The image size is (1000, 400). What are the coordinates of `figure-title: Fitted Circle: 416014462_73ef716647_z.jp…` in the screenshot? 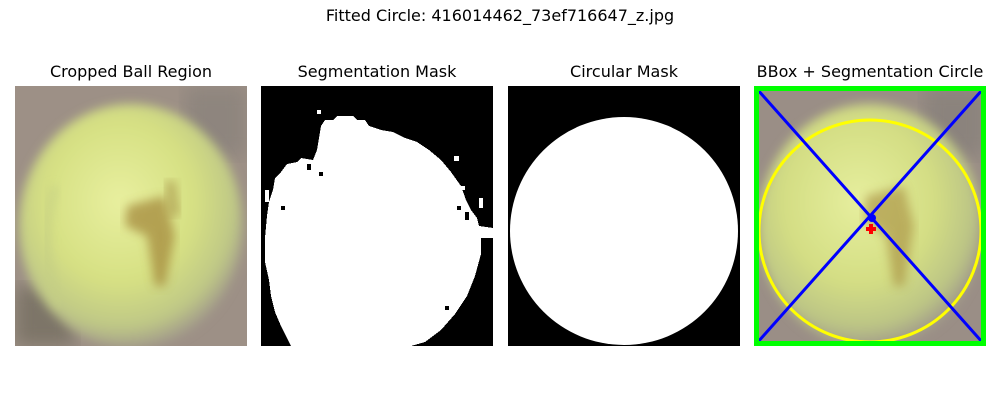 It's located at (500, 15).